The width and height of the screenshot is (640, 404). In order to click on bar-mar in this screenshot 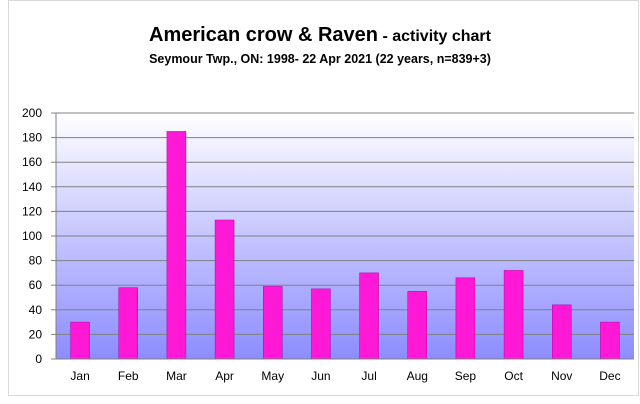, I will do `click(176, 245)`.